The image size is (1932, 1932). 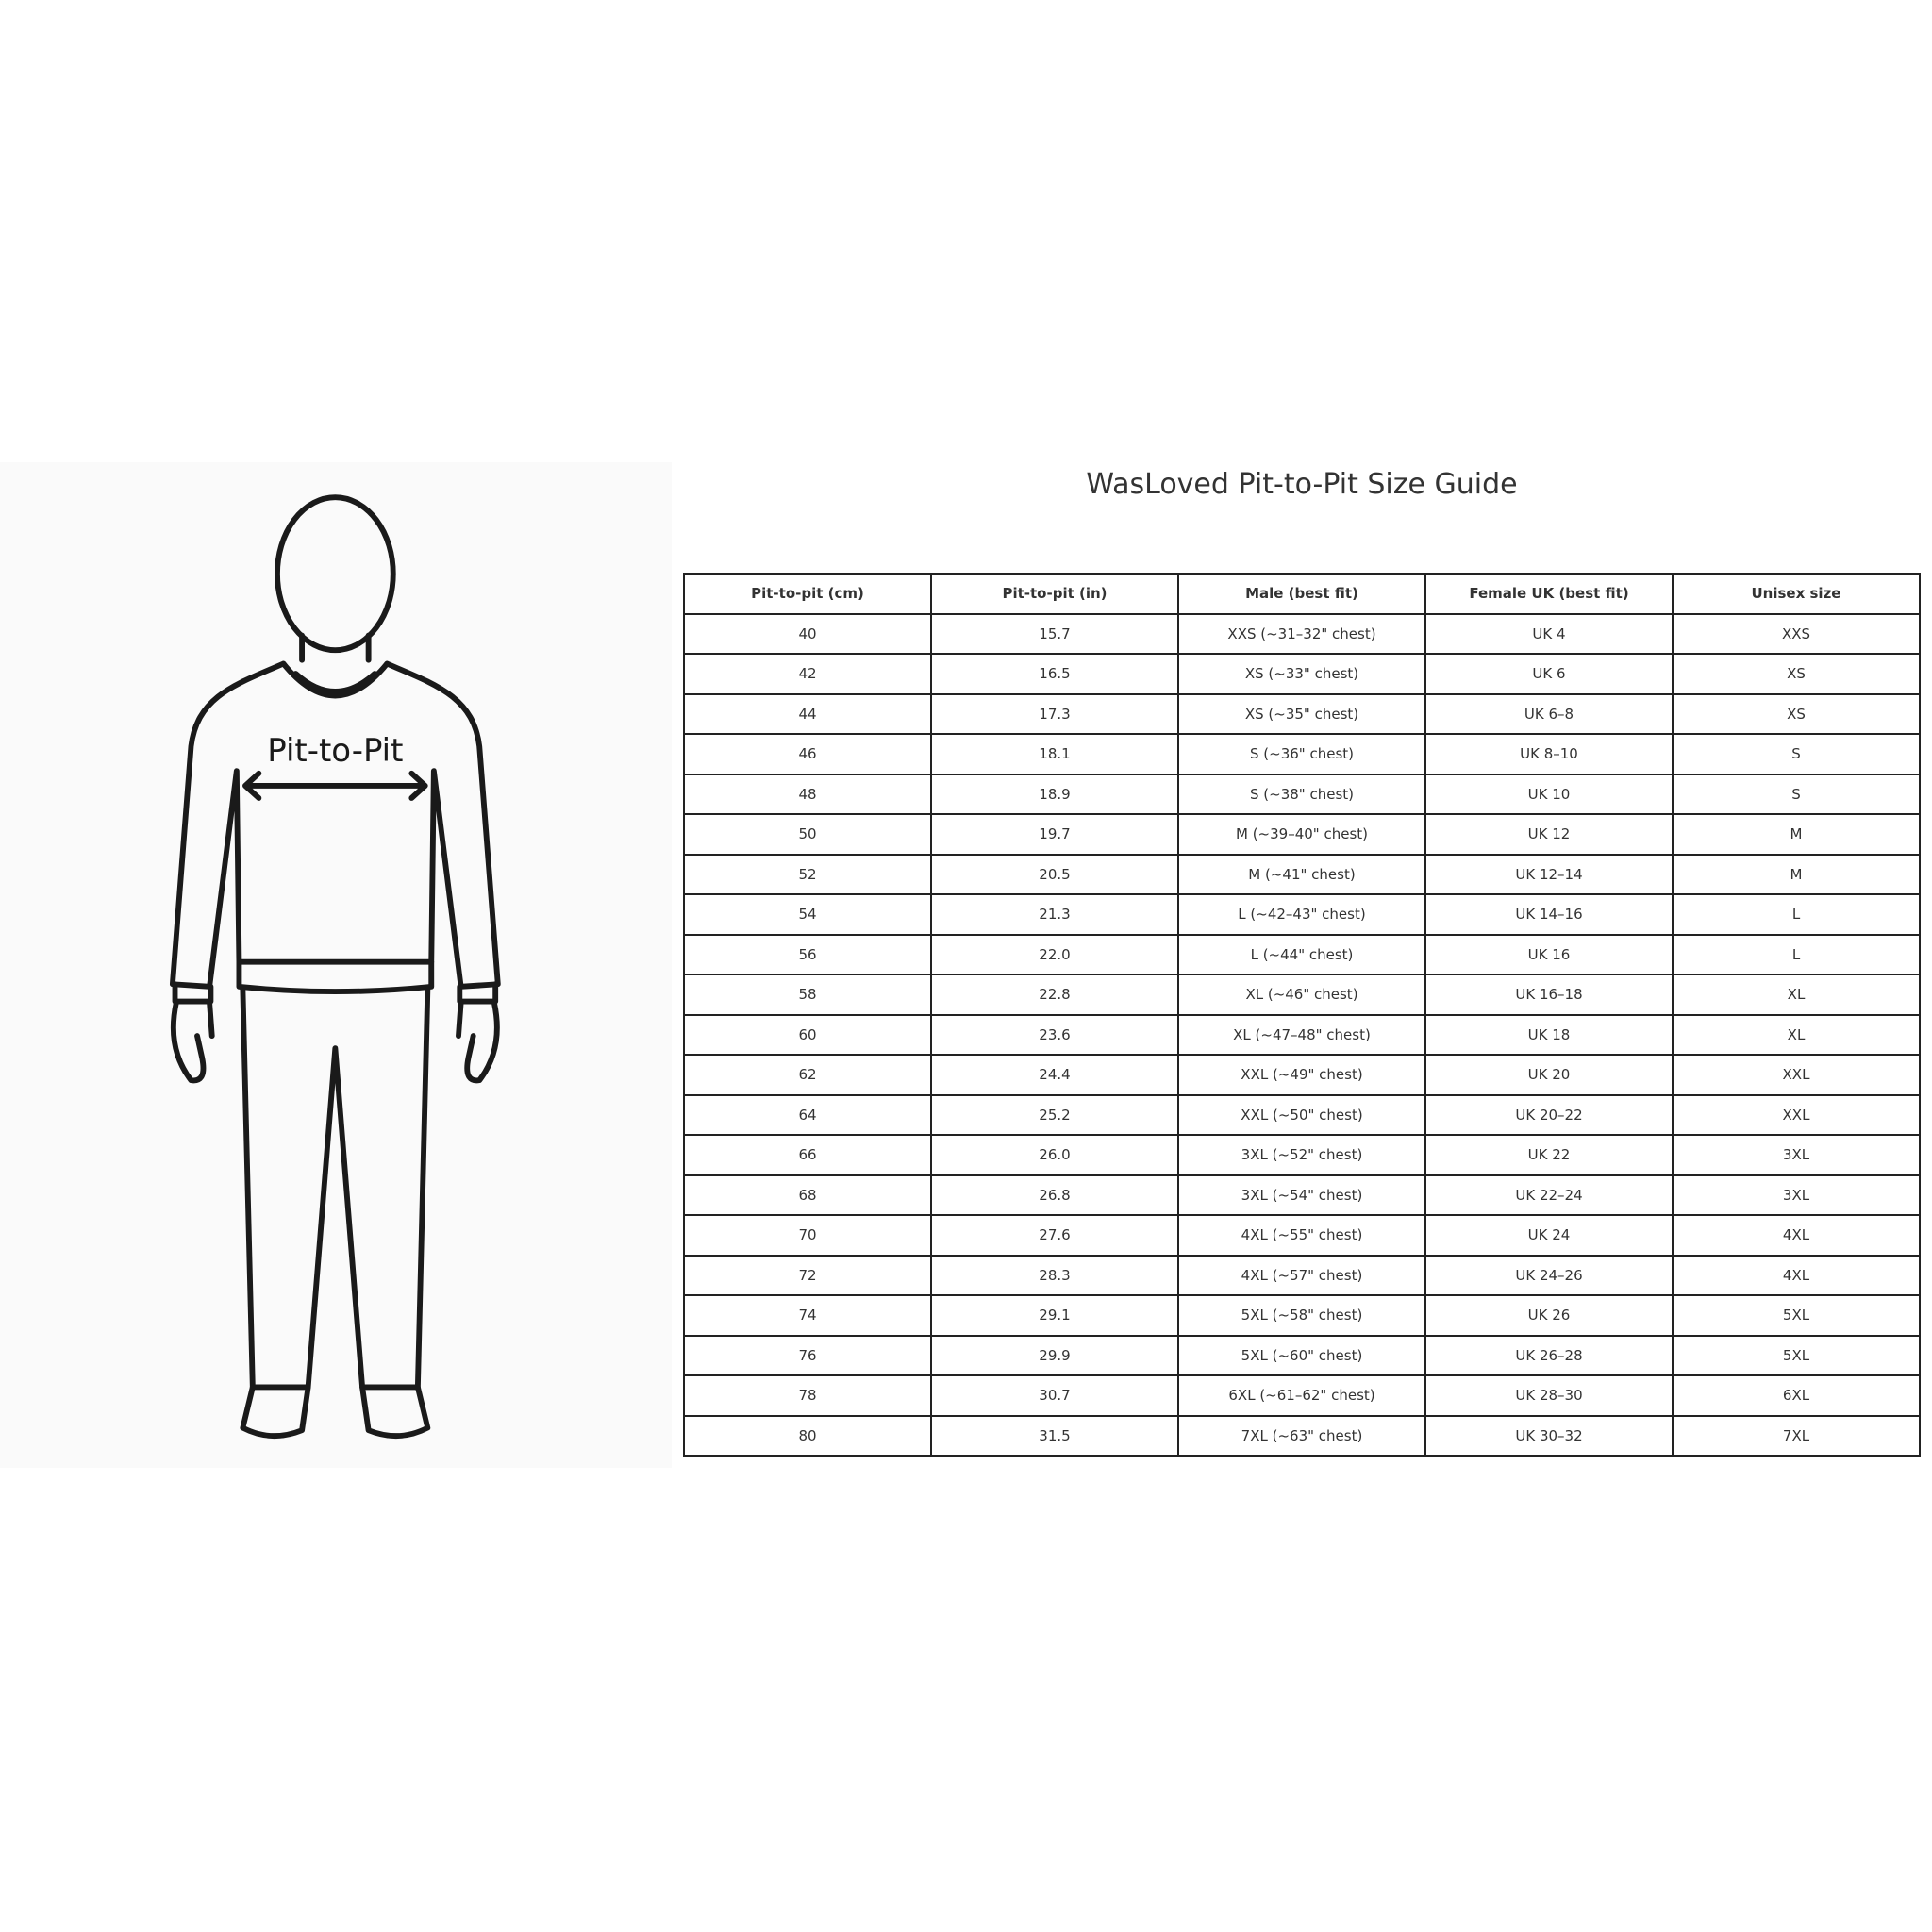 I want to click on neck, so click(x=336, y=648).